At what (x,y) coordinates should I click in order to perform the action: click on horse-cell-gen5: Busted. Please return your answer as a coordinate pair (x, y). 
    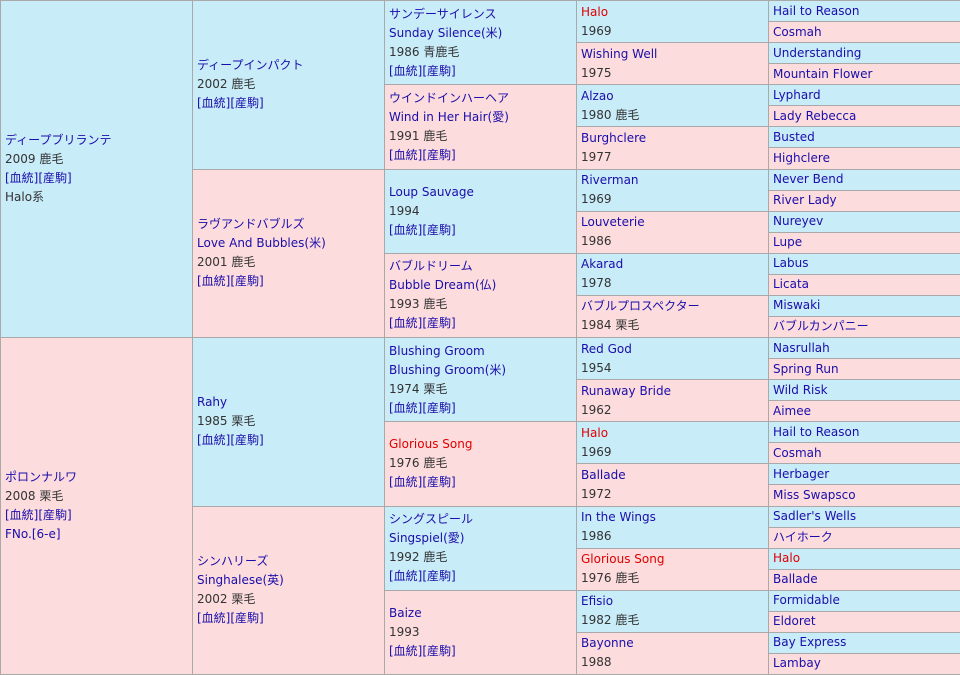
    Looking at the image, I should click on (864, 137).